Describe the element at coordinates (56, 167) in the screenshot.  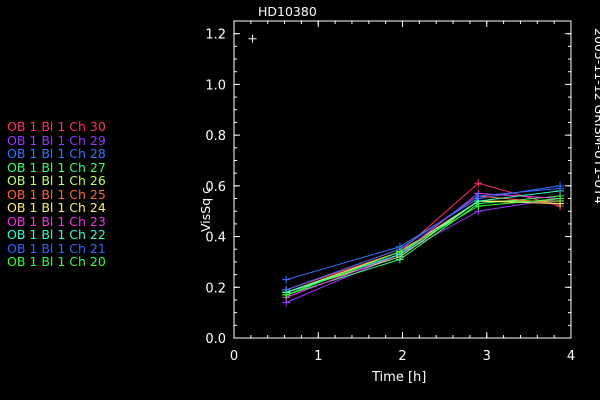
I see `legend-item: OB 1 Bl 1 Ch 27` at that location.